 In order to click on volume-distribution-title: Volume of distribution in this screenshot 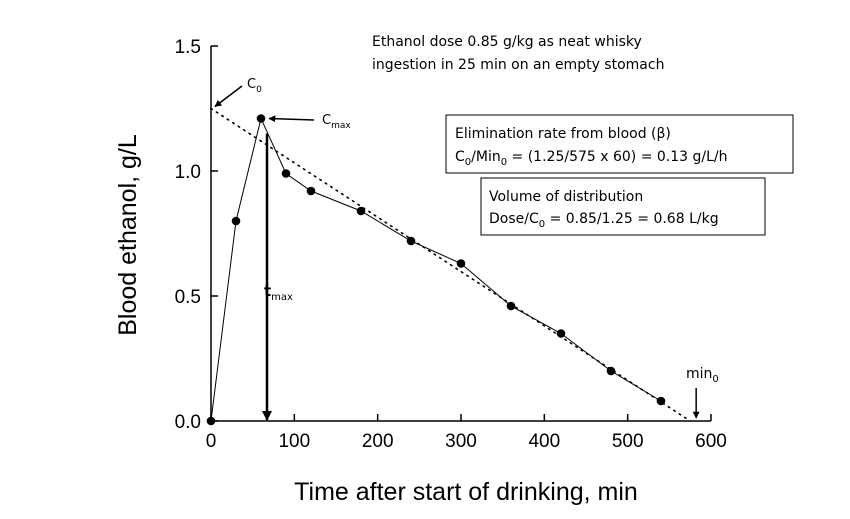, I will do `click(566, 197)`.